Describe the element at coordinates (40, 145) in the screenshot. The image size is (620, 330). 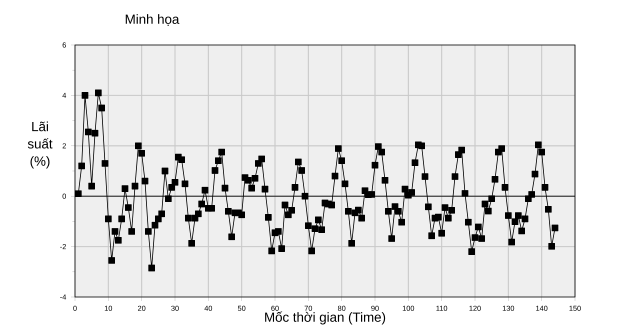
I see `y-axis-title: Lãi suất (%)` at that location.